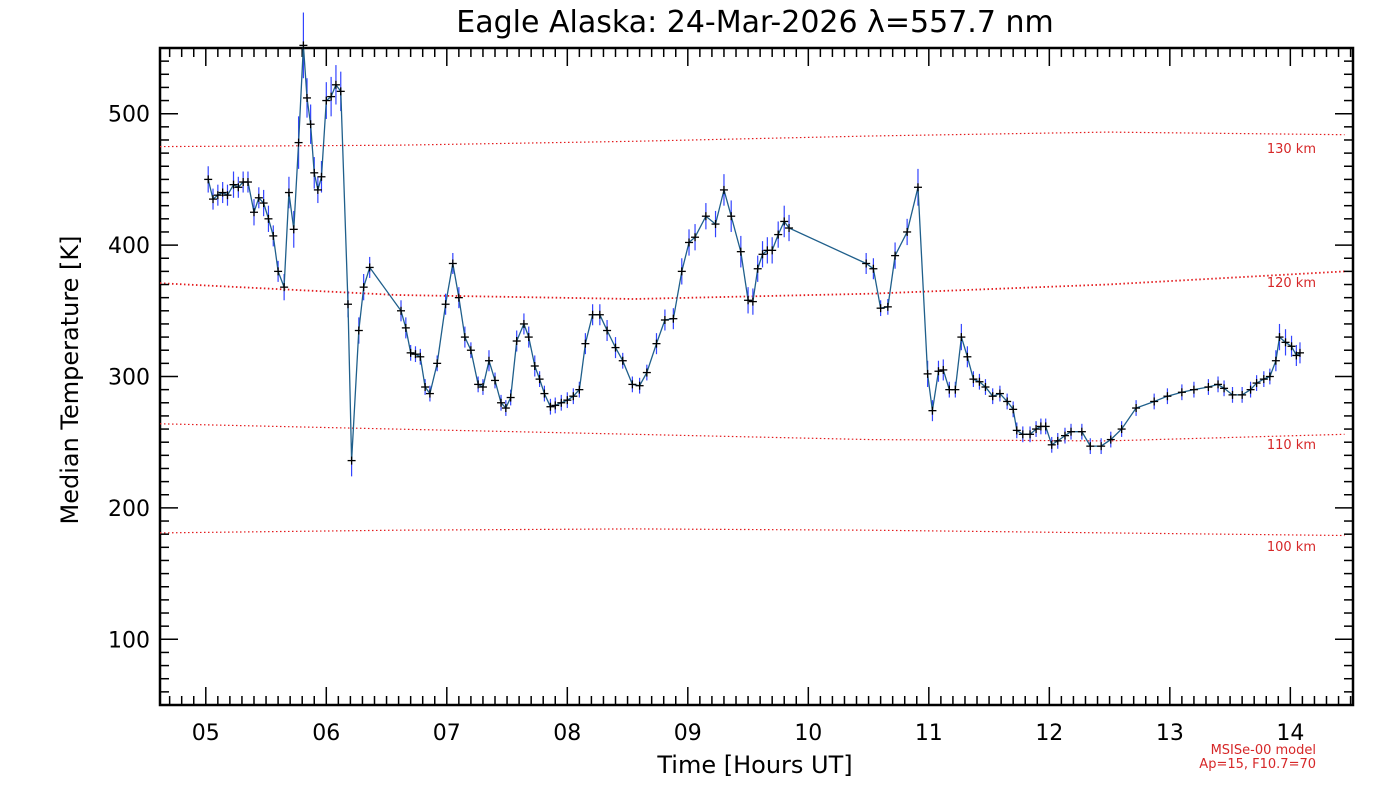  What do you see at coordinates (1170, 733) in the screenshot?
I see `x-tick-label: 13` at bounding box center [1170, 733].